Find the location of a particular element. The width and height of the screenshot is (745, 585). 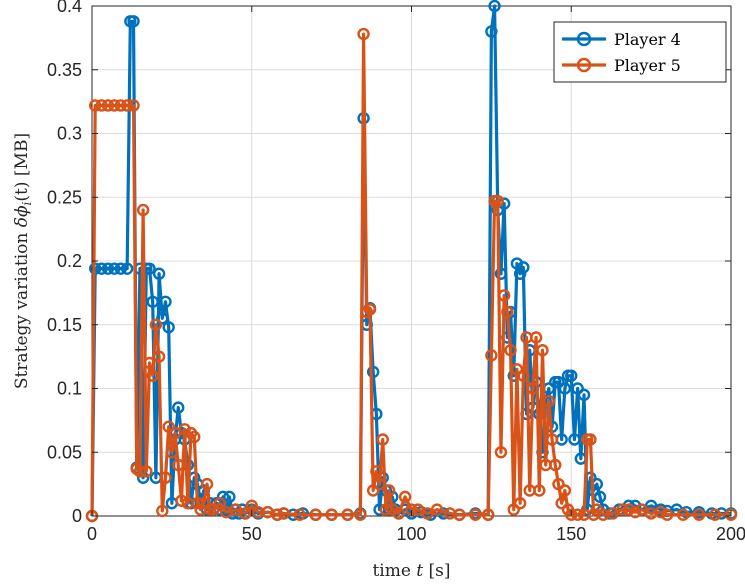

y-tick-label: 0.35 is located at coordinates (64, 70).